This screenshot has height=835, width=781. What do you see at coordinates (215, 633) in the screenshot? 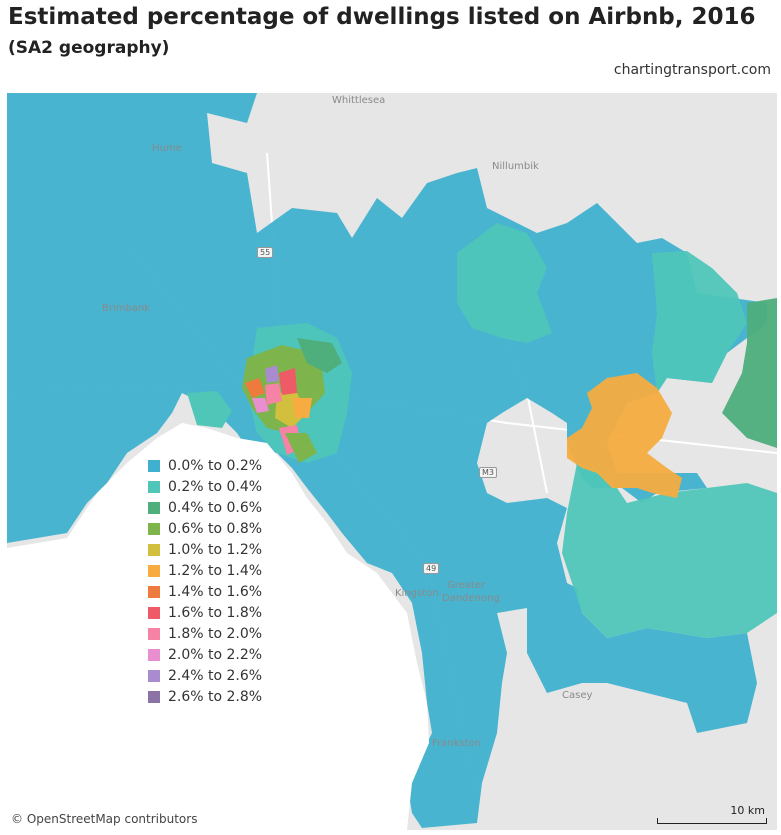
I see `legend-label: 1.8% to 2.0%` at bounding box center [215, 633].